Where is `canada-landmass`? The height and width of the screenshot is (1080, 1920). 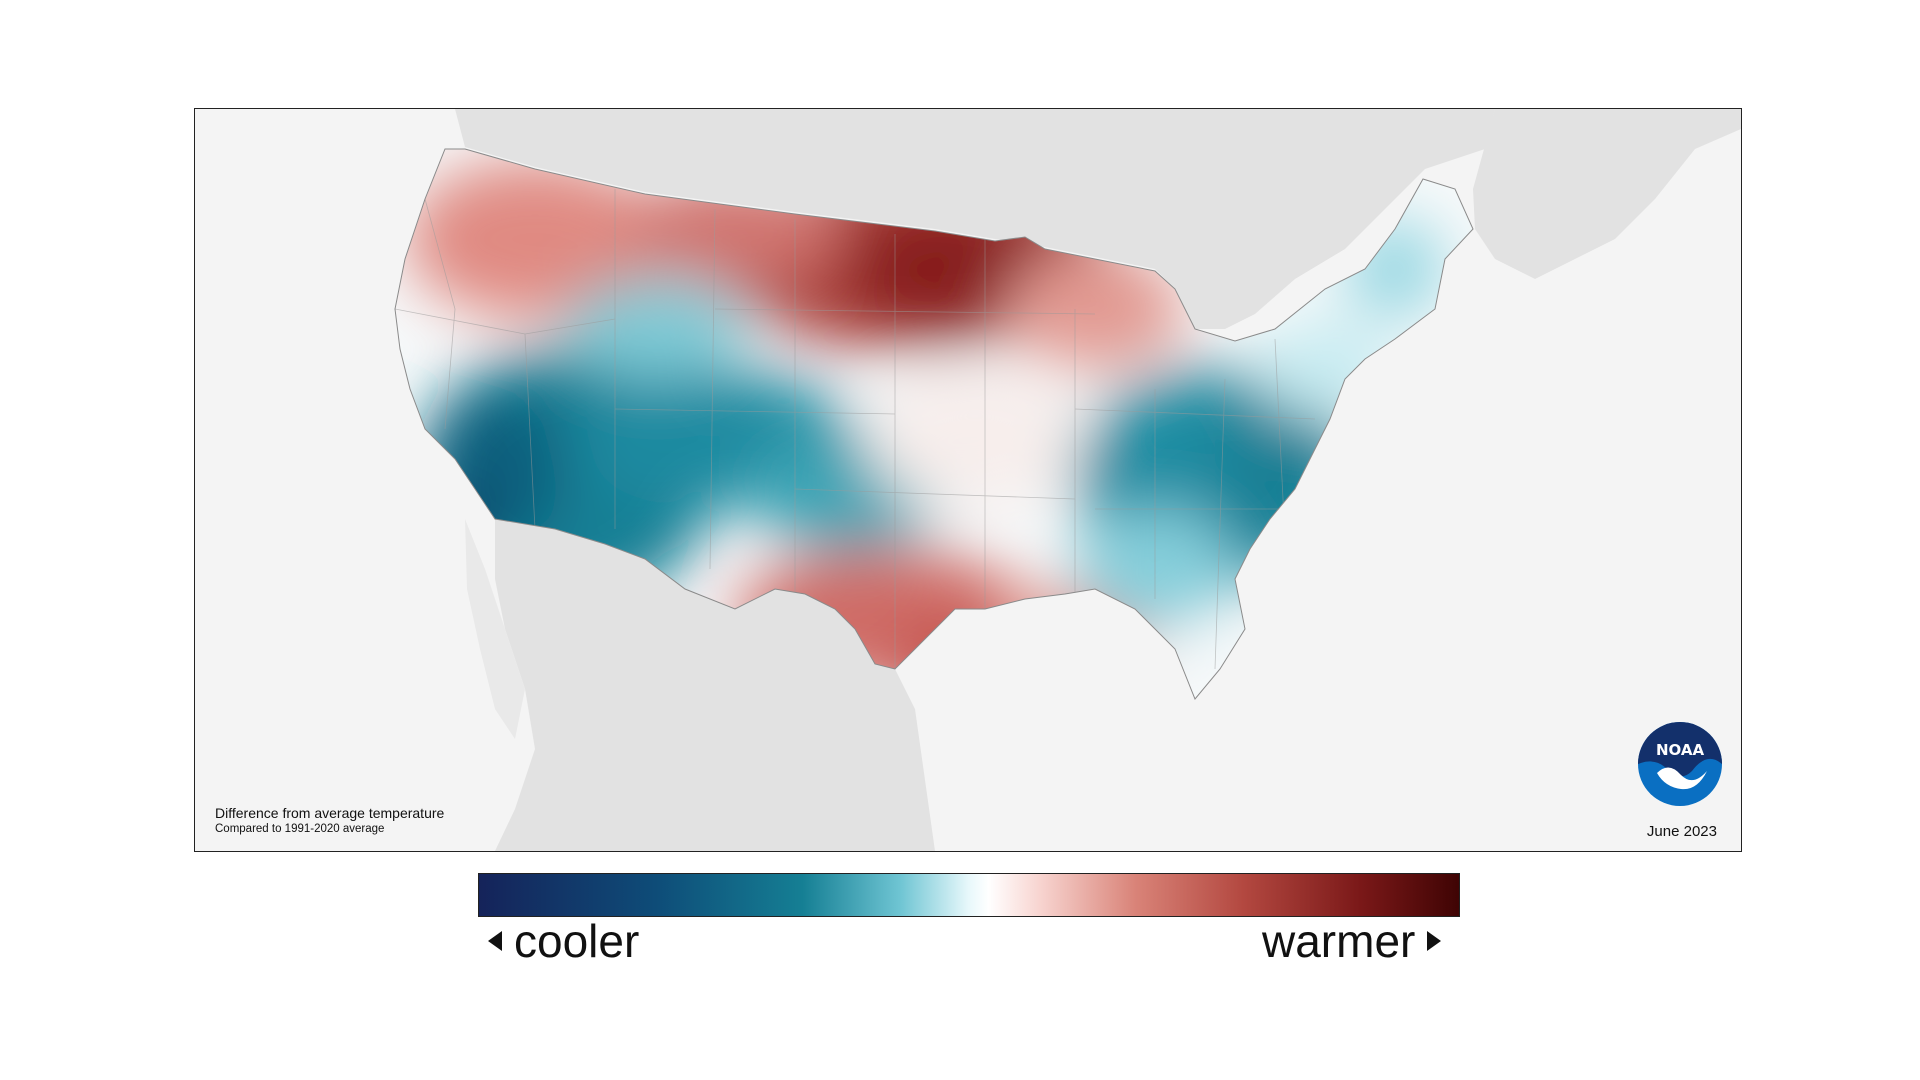
canada-landmass is located at coordinates (1098, 219).